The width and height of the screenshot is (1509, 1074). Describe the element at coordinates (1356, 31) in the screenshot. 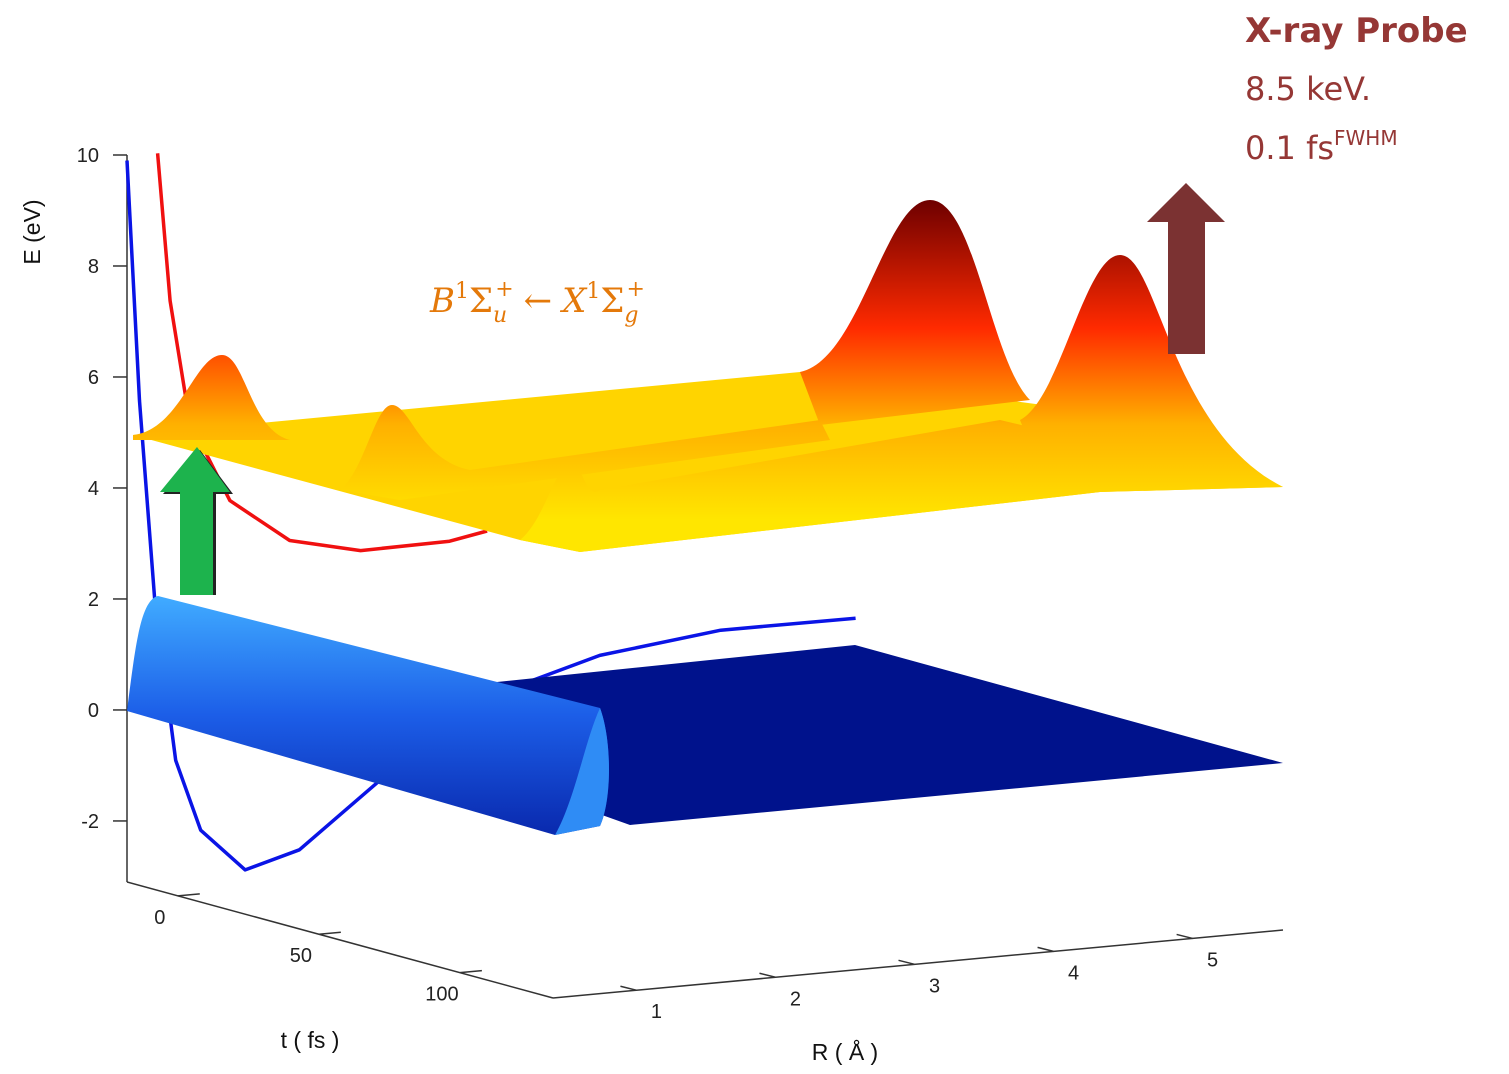

I see `probe-title: X-ray Probe` at that location.